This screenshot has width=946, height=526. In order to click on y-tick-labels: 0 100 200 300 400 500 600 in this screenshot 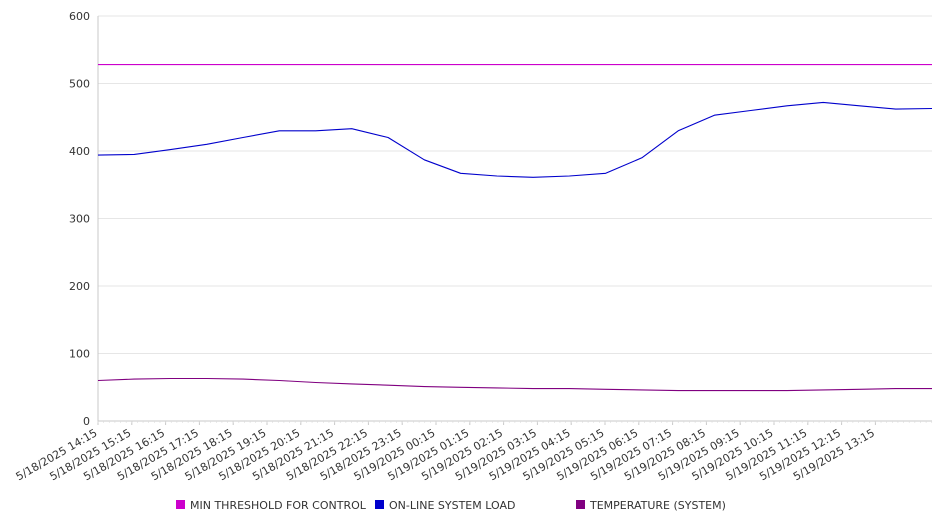, I will do `click(79, 219)`.